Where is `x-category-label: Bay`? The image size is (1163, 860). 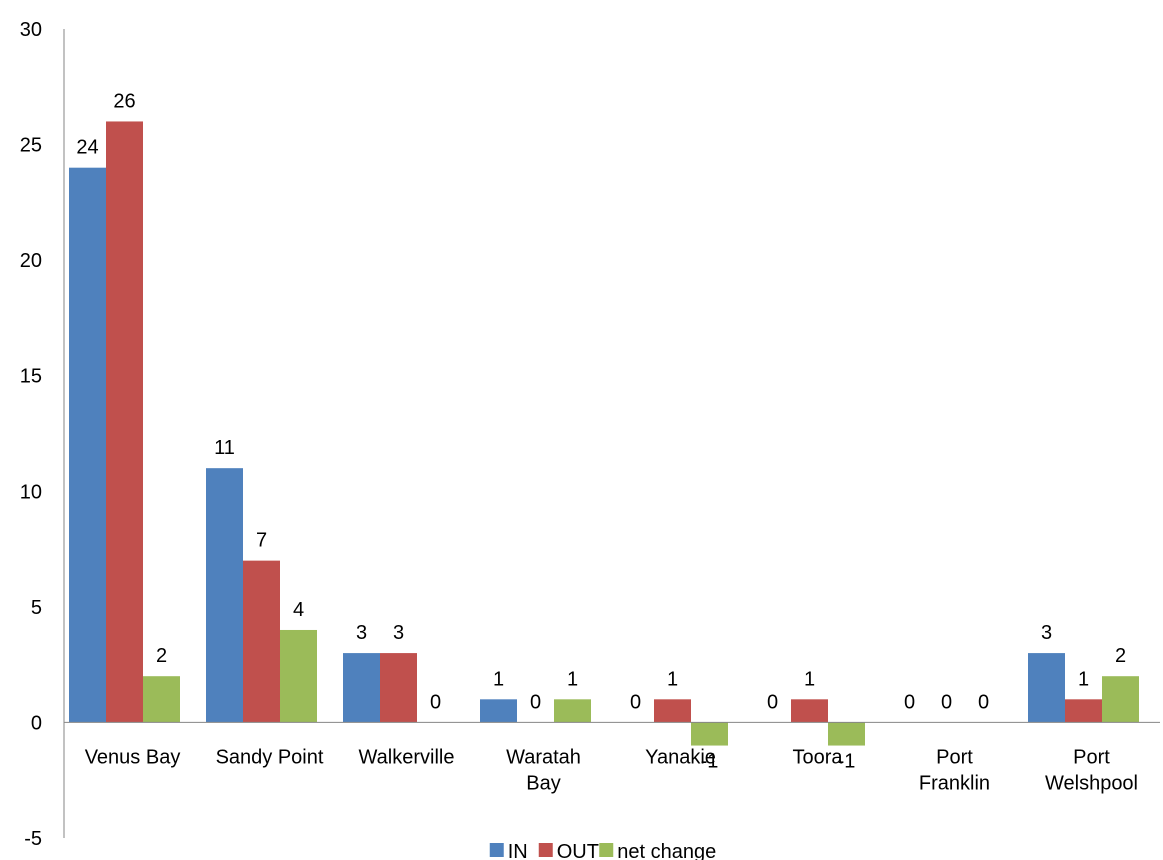
x-category-label: Bay is located at coordinates (543, 783).